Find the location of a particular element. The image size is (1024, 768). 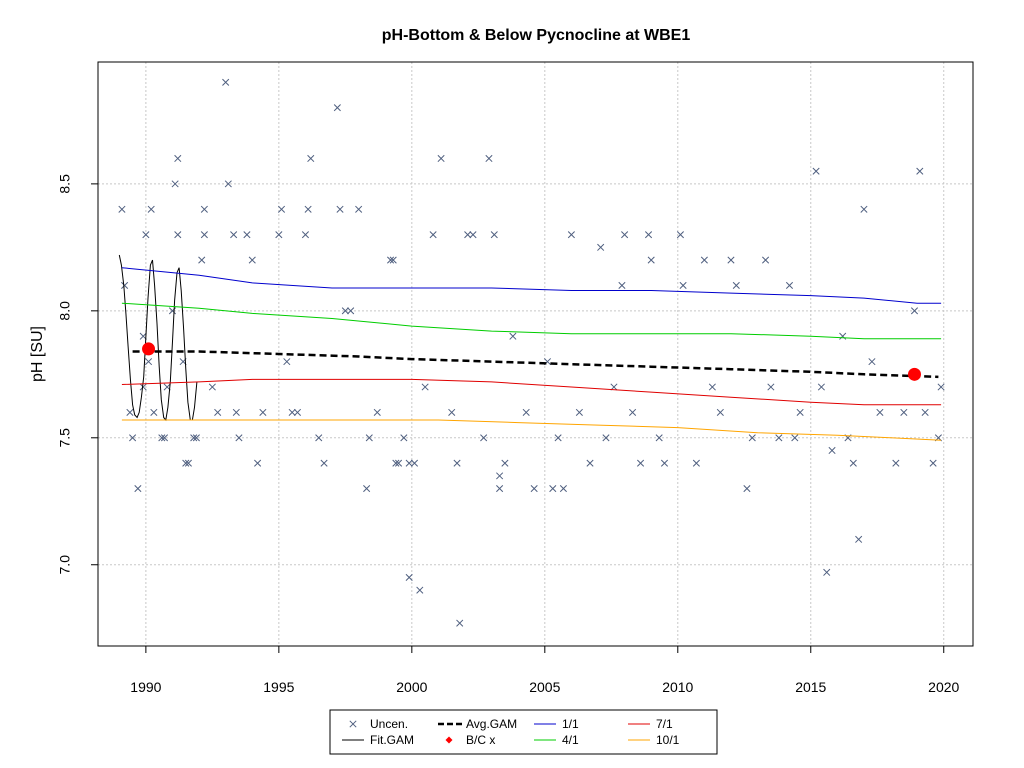

x-tick-label-1990: 1990 is located at coordinates (145, 687).